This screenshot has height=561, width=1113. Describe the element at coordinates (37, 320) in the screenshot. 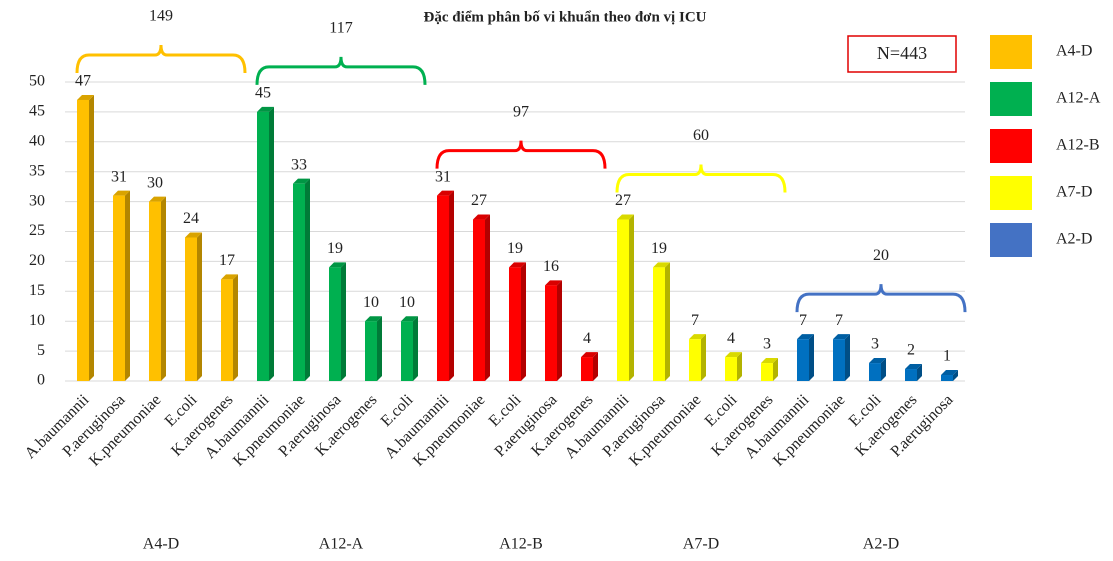

I see `y-tick-label: 10` at that location.